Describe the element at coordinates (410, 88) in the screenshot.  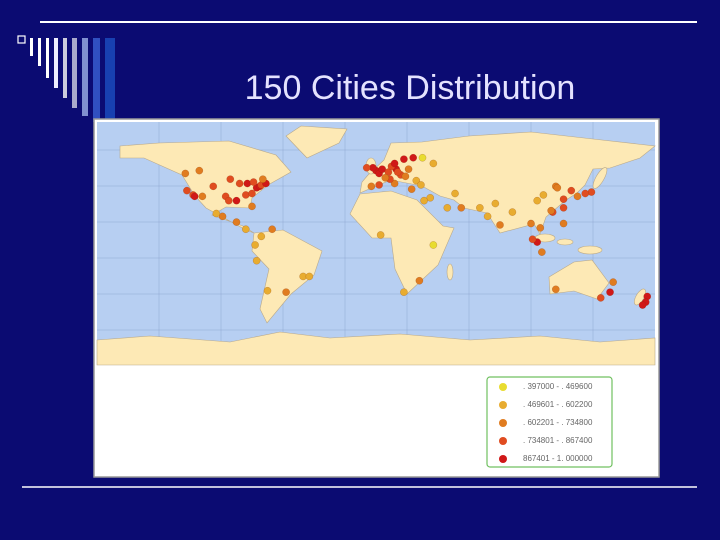
I see `slide-title: 150 Cities Distribution` at that location.